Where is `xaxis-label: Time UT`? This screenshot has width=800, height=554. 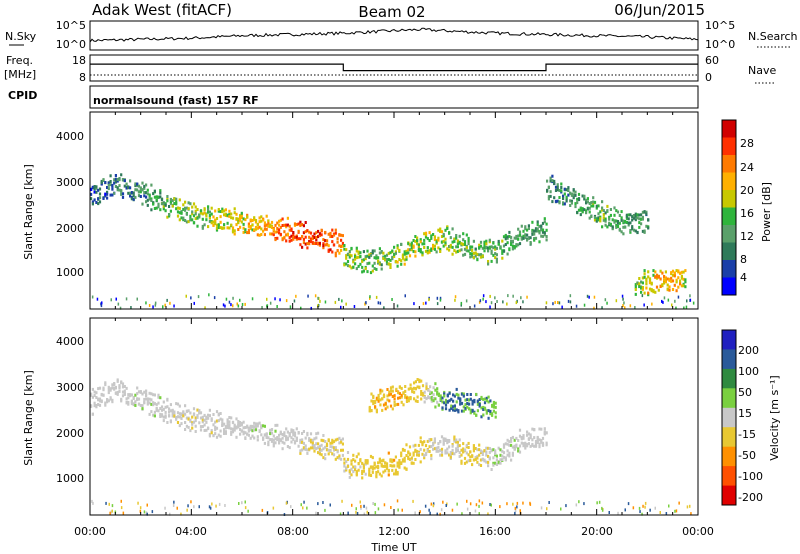
xaxis-label: Time UT is located at coordinates (393, 547).